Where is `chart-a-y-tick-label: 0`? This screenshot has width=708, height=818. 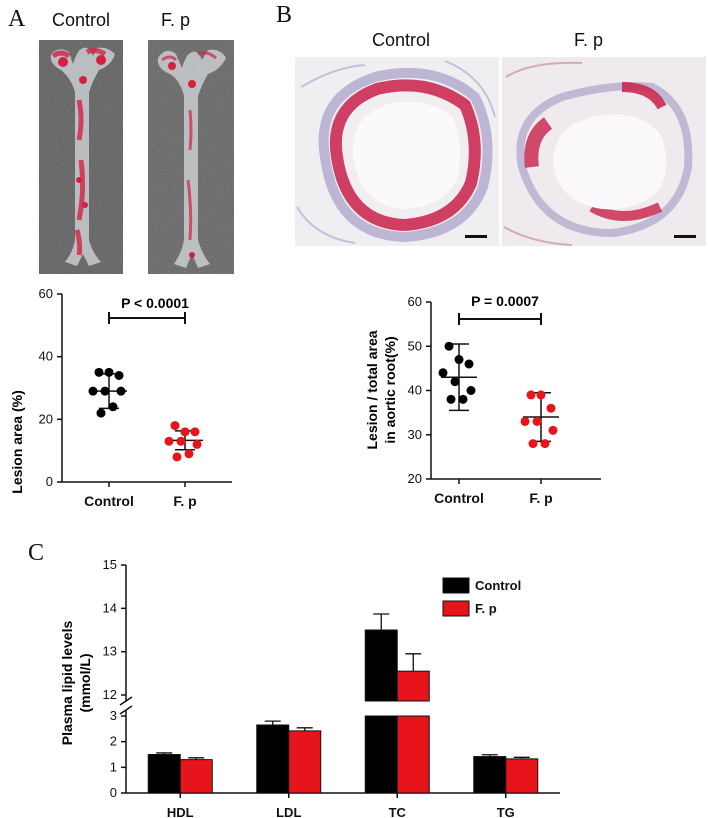 chart-a-y-tick-label: 0 is located at coordinates (49, 481).